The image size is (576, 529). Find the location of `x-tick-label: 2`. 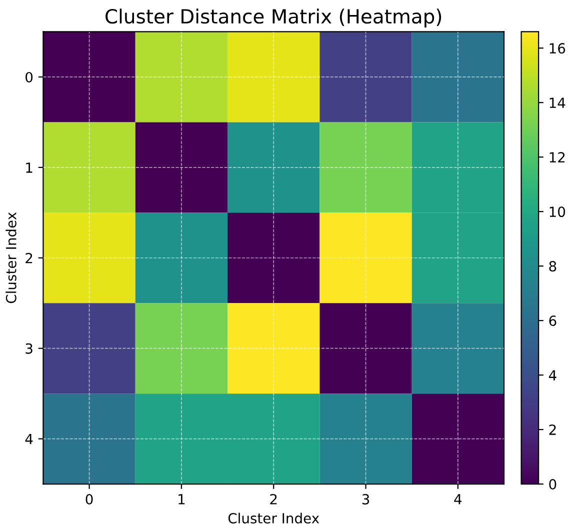

x-tick-label: 2 is located at coordinates (273, 499).